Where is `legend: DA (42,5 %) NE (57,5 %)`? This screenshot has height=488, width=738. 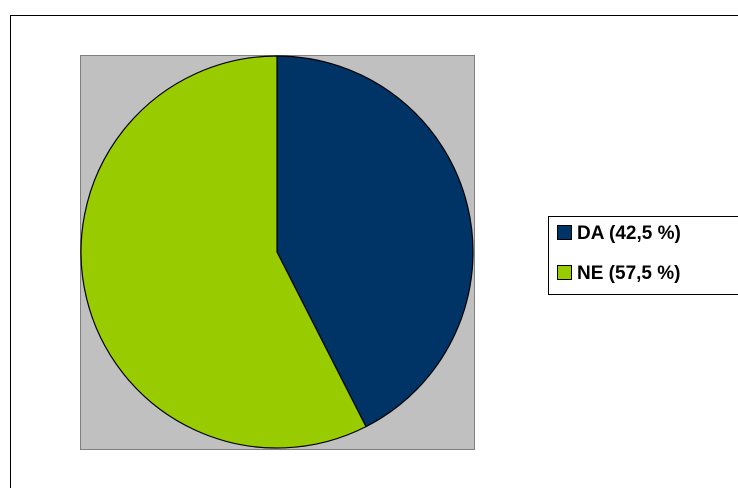
legend: DA (42,5 %) NE (57,5 %) is located at coordinates (619, 253).